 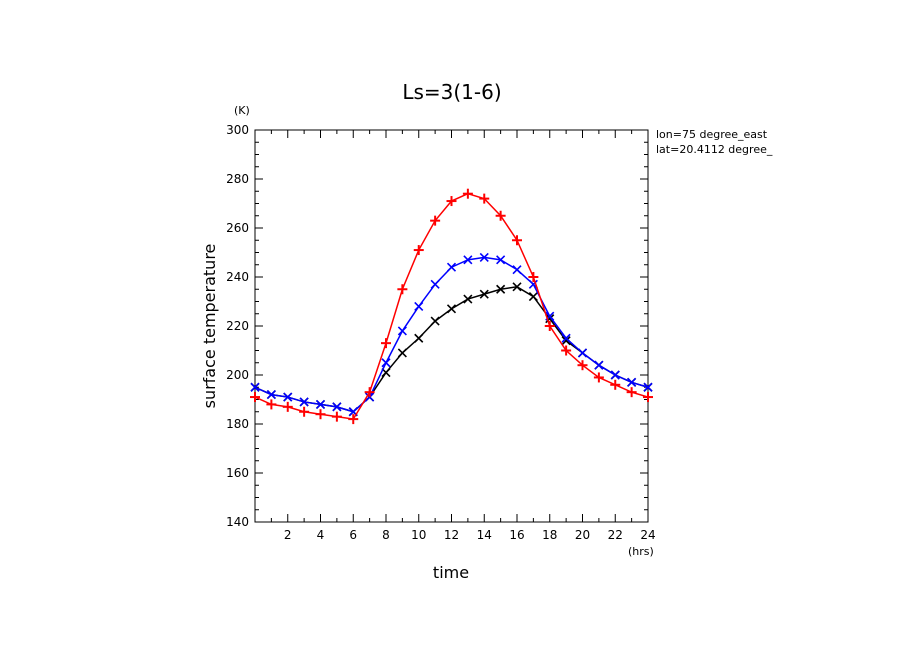 I want to click on x-tick-label: 2, so click(x=288, y=535).